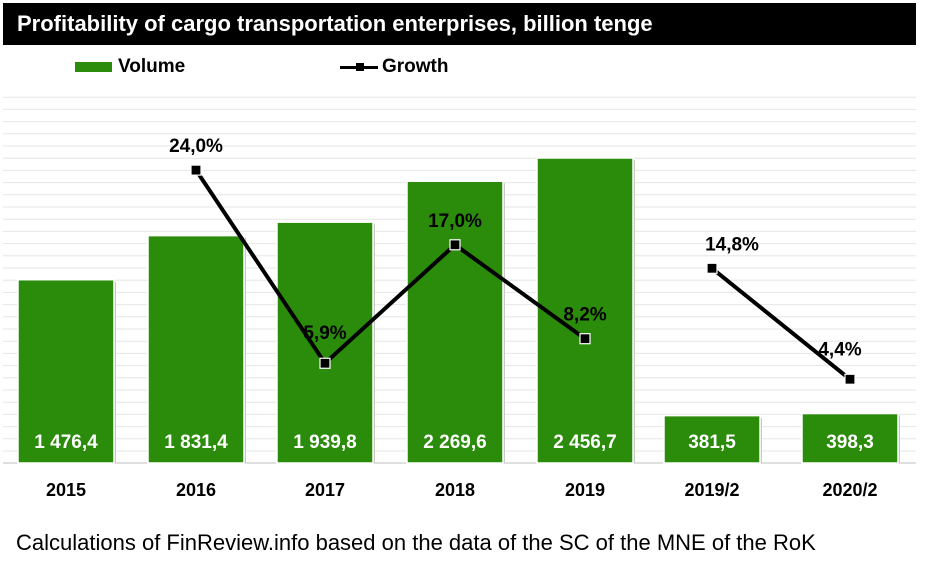 Image resolution: width=951 pixels, height=573 pixels. I want to click on legend: Volume Growth, so click(475, 68).